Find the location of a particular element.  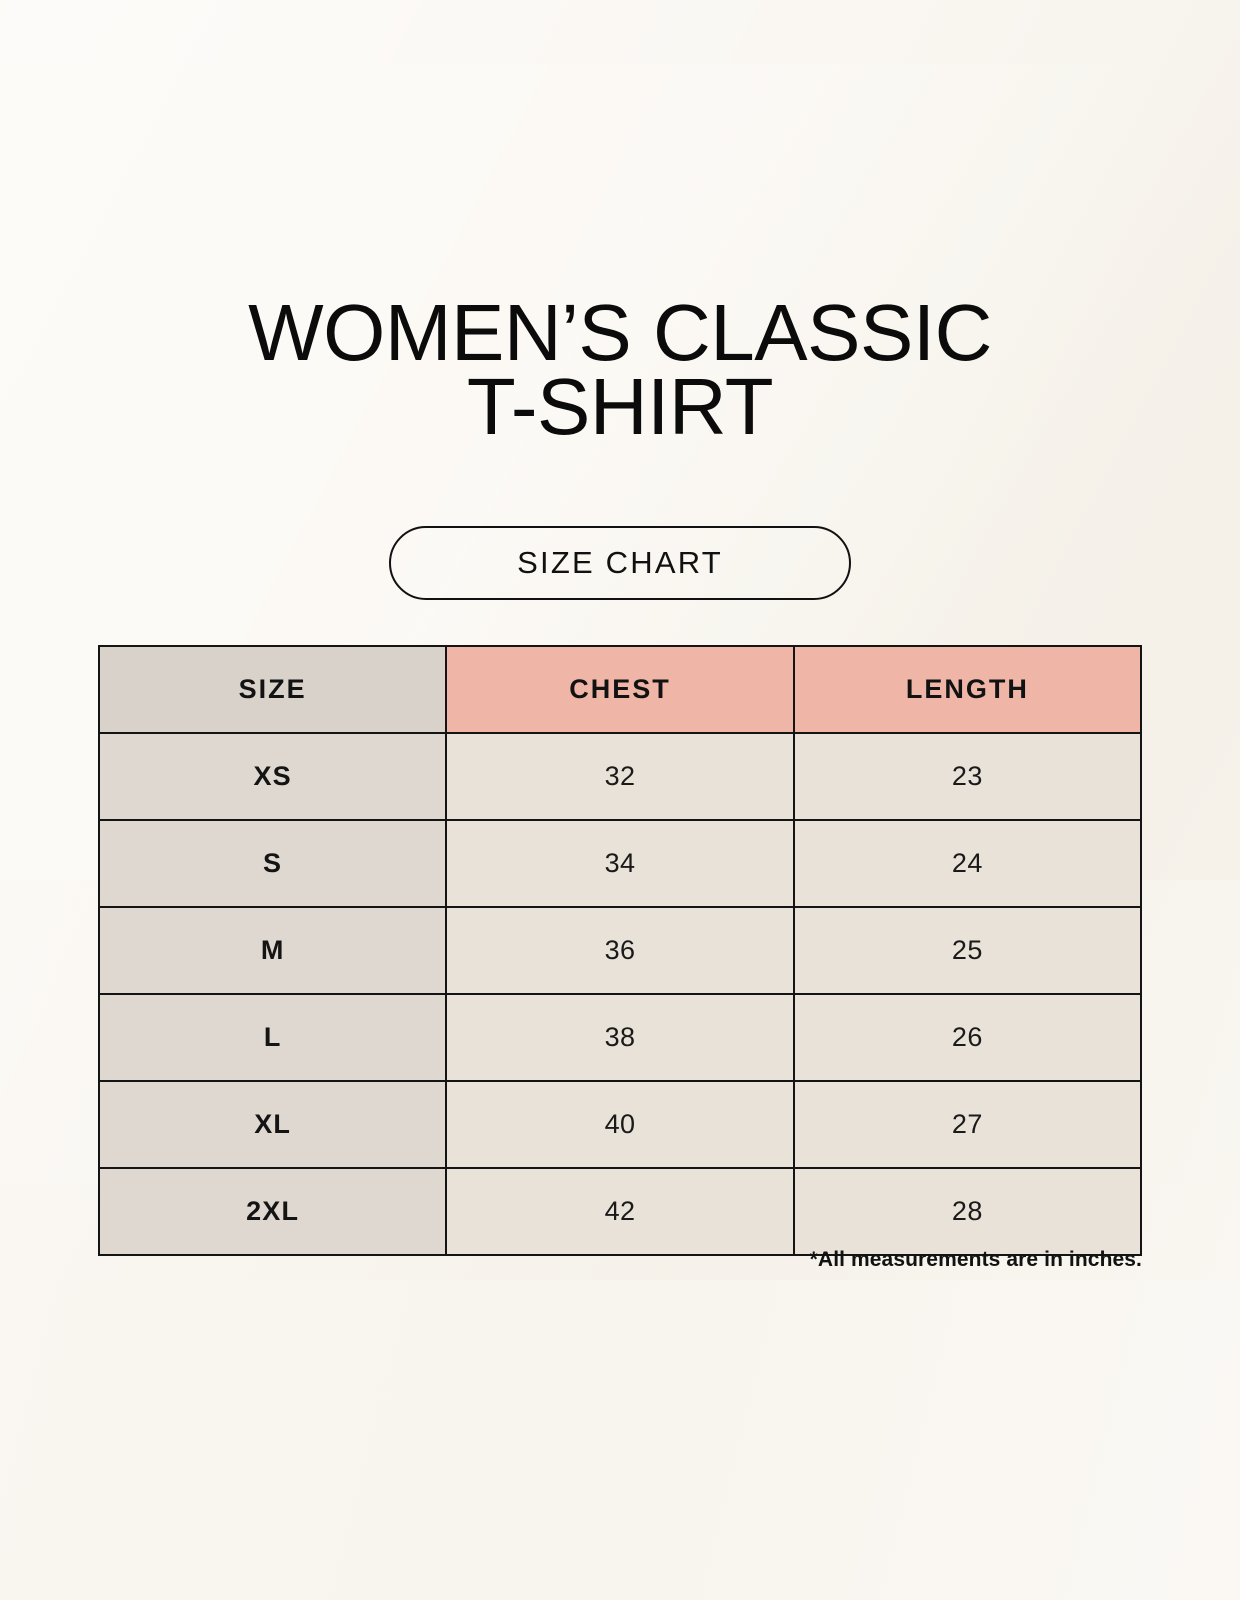

column-header-chest: CHEST is located at coordinates (620, 689).